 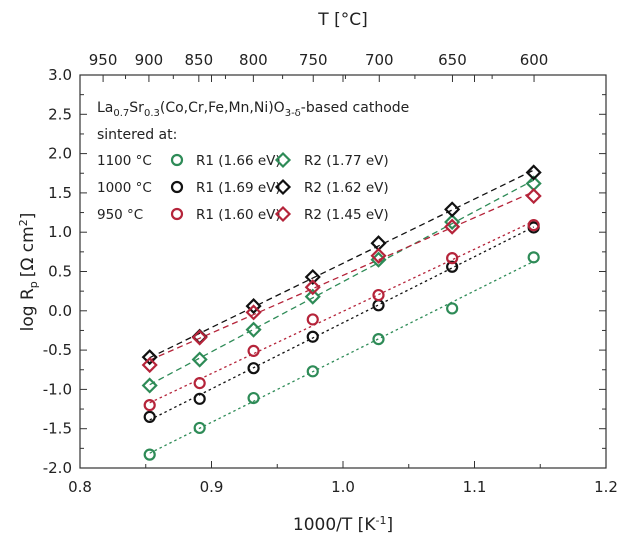 I want to click on legend-series-label: R2 (1.77 eV), so click(x=346, y=161).